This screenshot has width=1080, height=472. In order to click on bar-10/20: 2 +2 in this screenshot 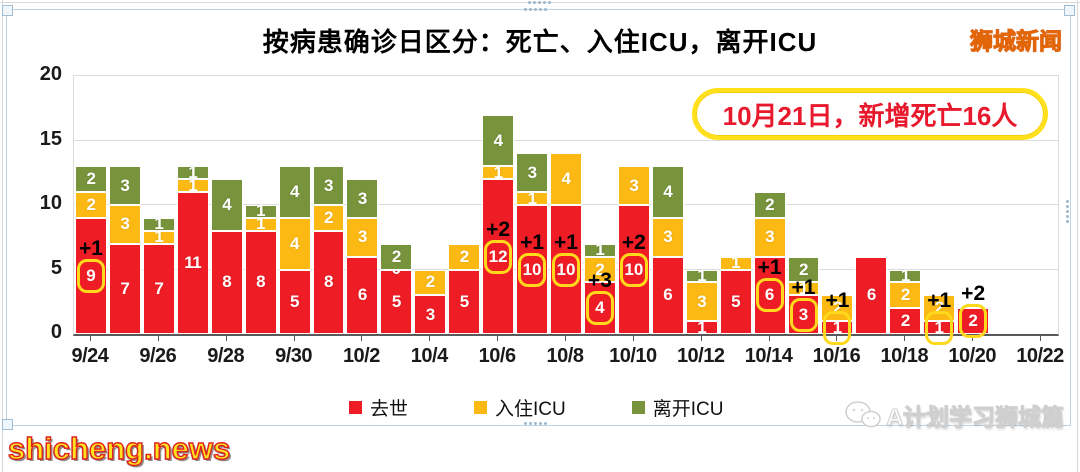, I will do `click(973, 207)`.